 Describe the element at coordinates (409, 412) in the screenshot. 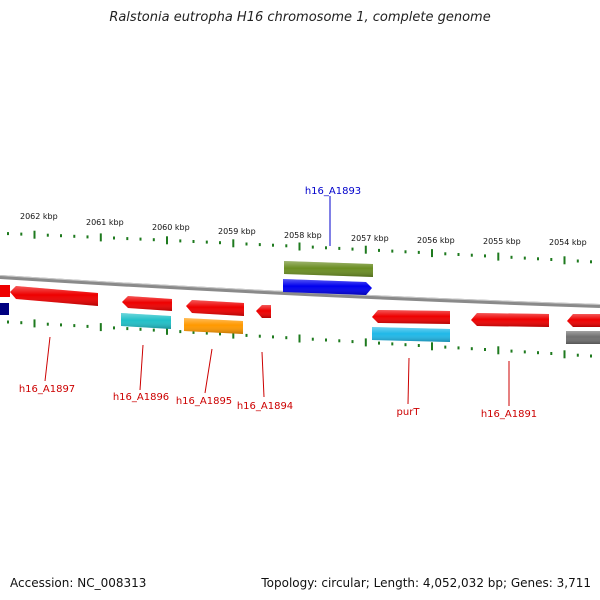

I see `label-purT: purT` at that location.